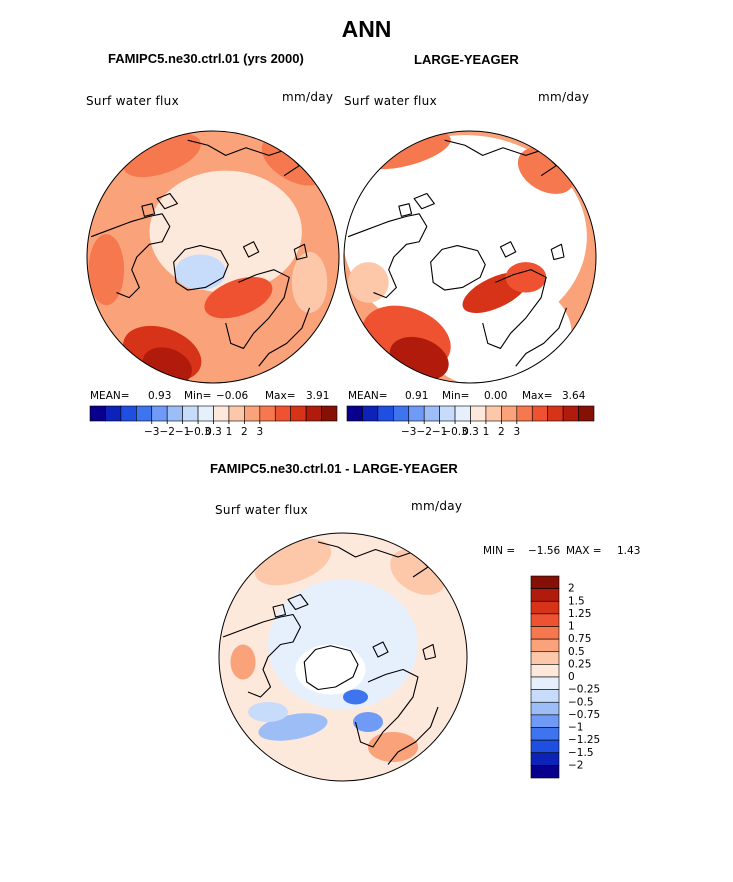 Image resolution: width=733 pixels, height=882 pixels. Describe the element at coordinates (581, 702) in the screenshot. I see `colorbar-tick-label: −0.5` at that location.